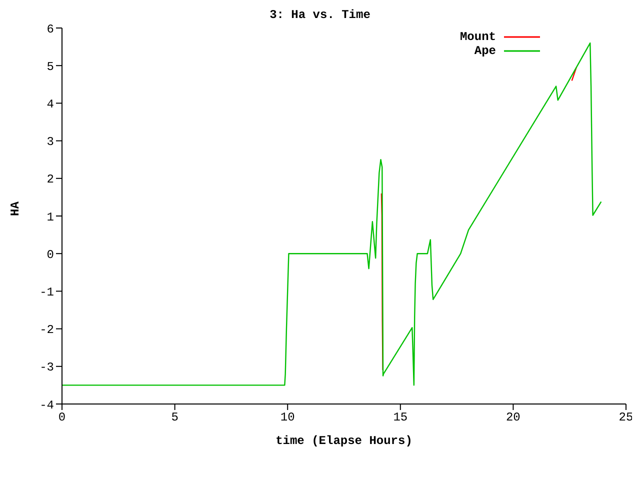  What do you see at coordinates (47, 330) in the screenshot?
I see `y-tick-label: -2` at bounding box center [47, 330].